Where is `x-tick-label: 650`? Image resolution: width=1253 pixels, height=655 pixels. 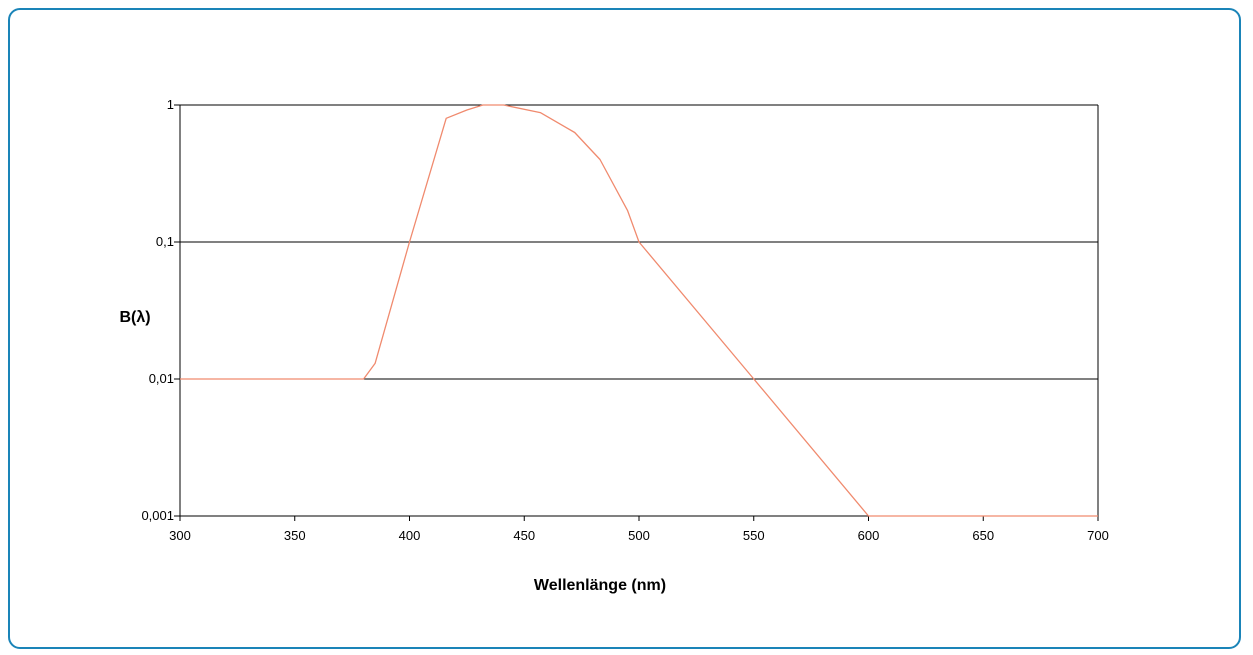 x-tick-label: 650 is located at coordinates (983, 535).